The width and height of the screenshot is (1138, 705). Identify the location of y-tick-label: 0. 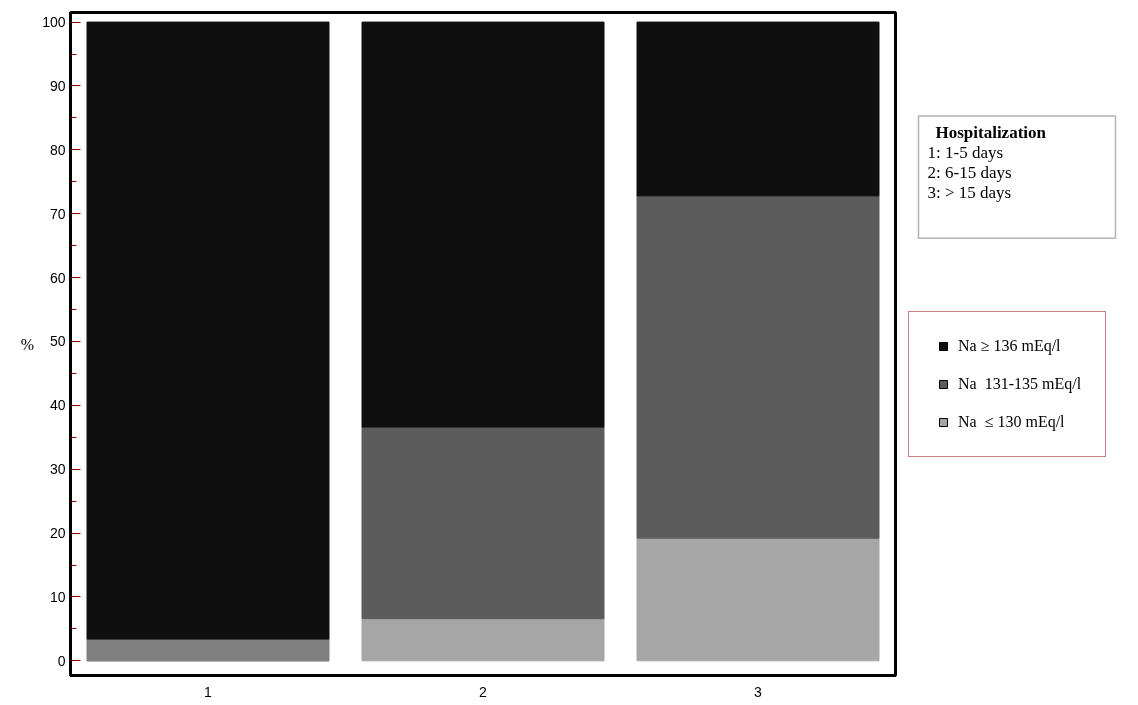
(61, 660).